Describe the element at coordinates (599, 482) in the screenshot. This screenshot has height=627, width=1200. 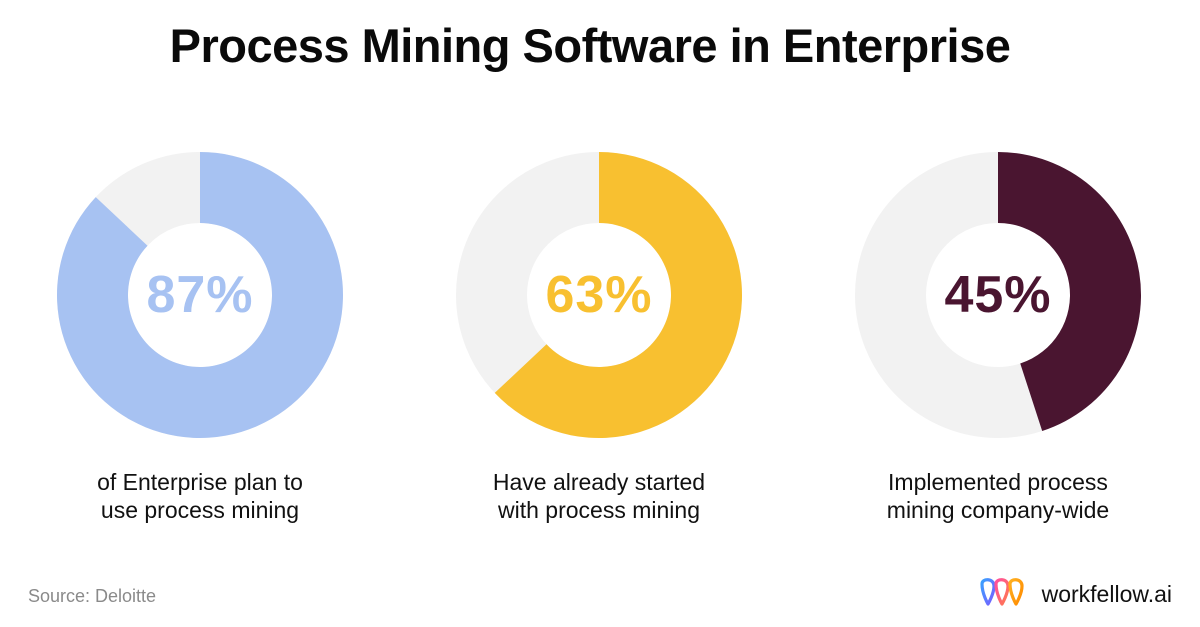
I see `caption-2-line-1: Have already started` at that location.